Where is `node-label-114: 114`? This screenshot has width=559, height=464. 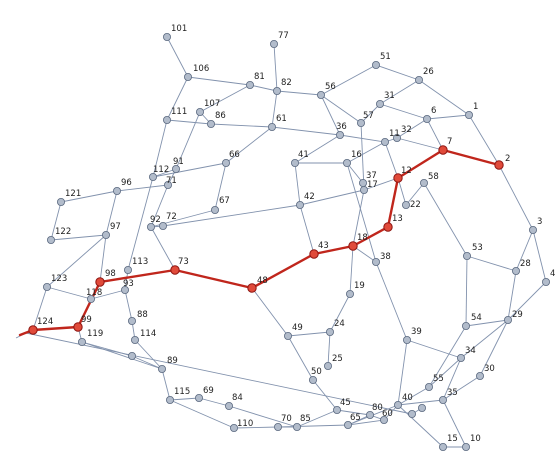
node-label-114: 114 is located at coordinates (148, 334).